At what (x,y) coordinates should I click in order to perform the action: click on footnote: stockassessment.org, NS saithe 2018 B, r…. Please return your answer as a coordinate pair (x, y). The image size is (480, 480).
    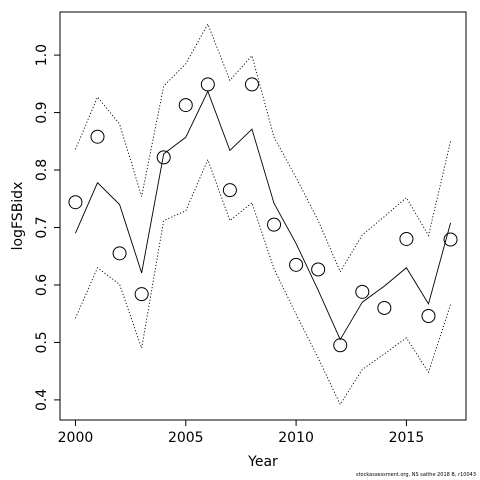
    Looking at the image, I should click on (416, 475).